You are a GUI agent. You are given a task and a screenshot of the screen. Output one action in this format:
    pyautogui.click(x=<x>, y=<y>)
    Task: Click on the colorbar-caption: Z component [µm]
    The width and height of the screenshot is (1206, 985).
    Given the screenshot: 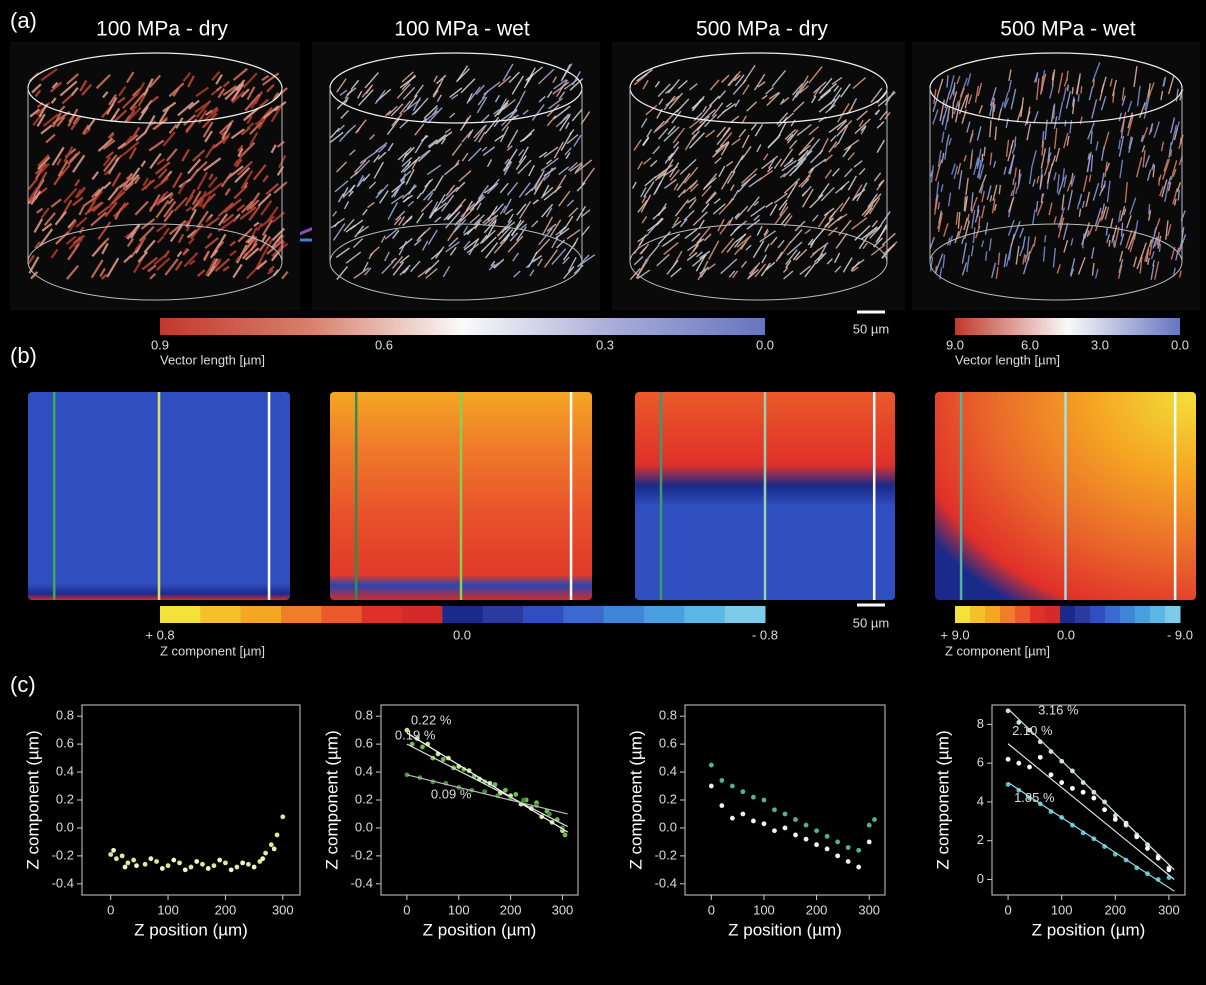 What is the action you would take?
    pyautogui.click(x=212, y=650)
    